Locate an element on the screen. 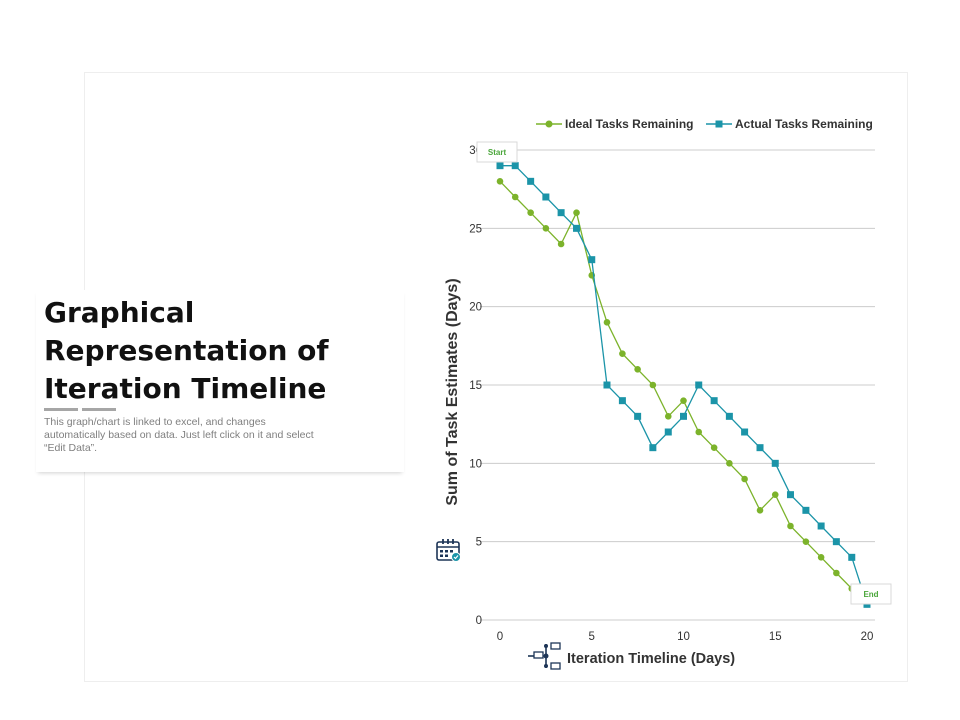 The width and height of the screenshot is (960, 720). y-tick-label-25: 25 is located at coordinates (475, 229).